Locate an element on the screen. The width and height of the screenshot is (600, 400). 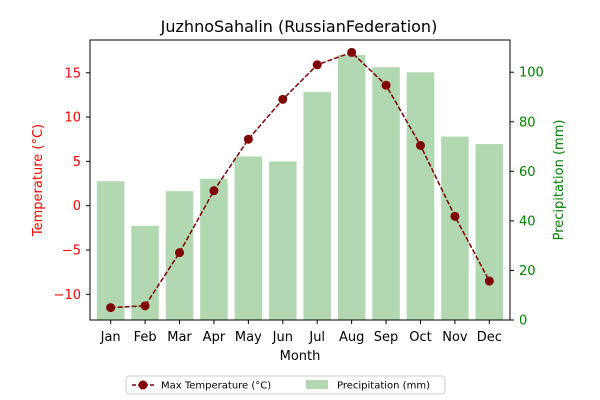
right-tick-label: 0 is located at coordinates (523, 321).